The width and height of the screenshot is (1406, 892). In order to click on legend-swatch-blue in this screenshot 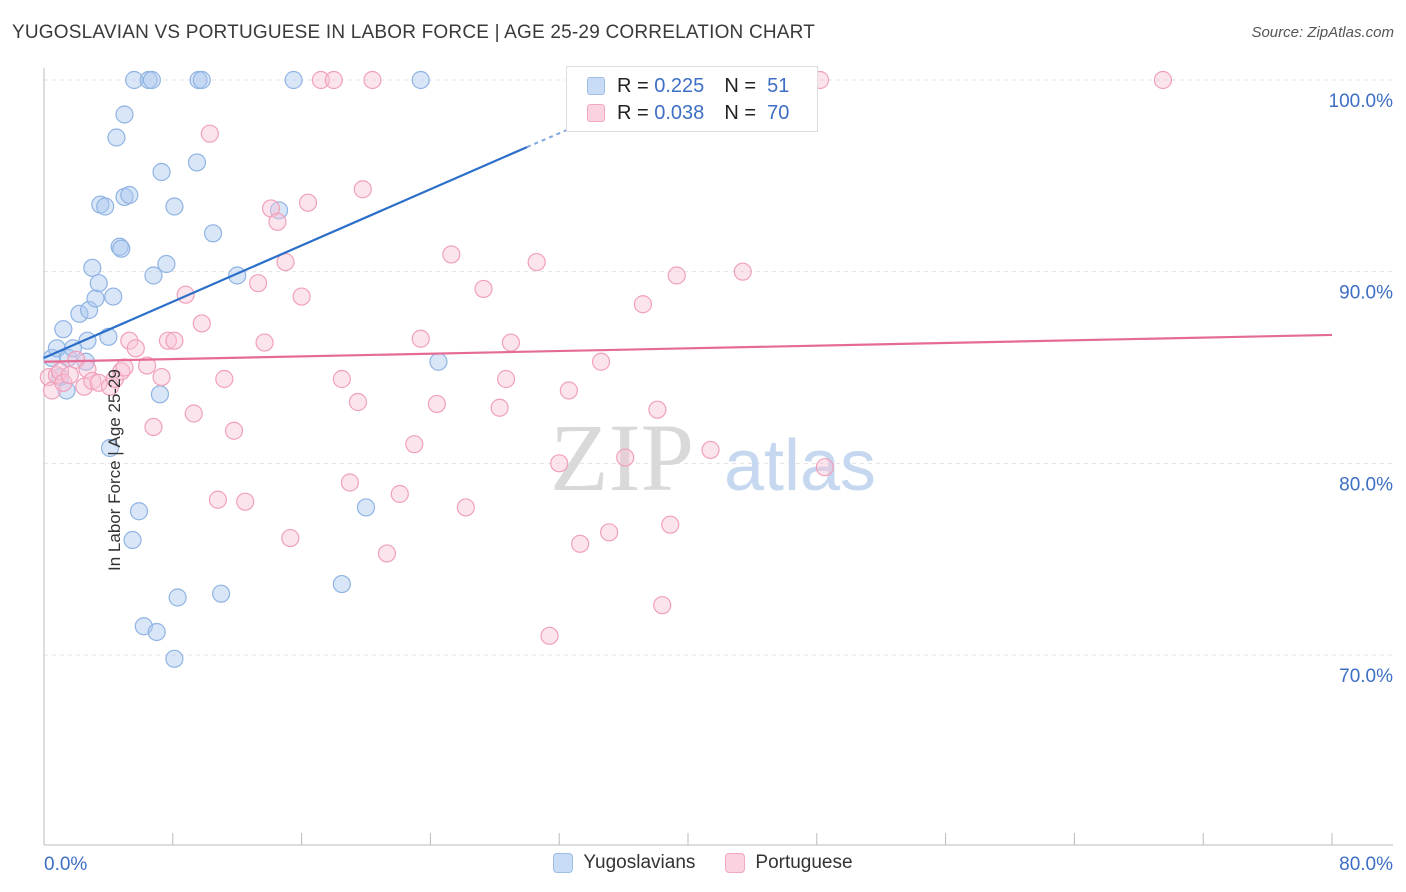, I will do `click(596, 86)`.